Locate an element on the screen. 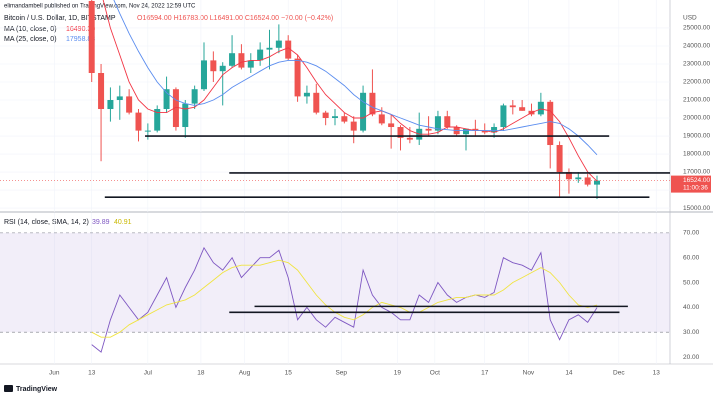  rsi-label: RSI (14, close, SMA, 14, 2) is located at coordinates (46, 222).